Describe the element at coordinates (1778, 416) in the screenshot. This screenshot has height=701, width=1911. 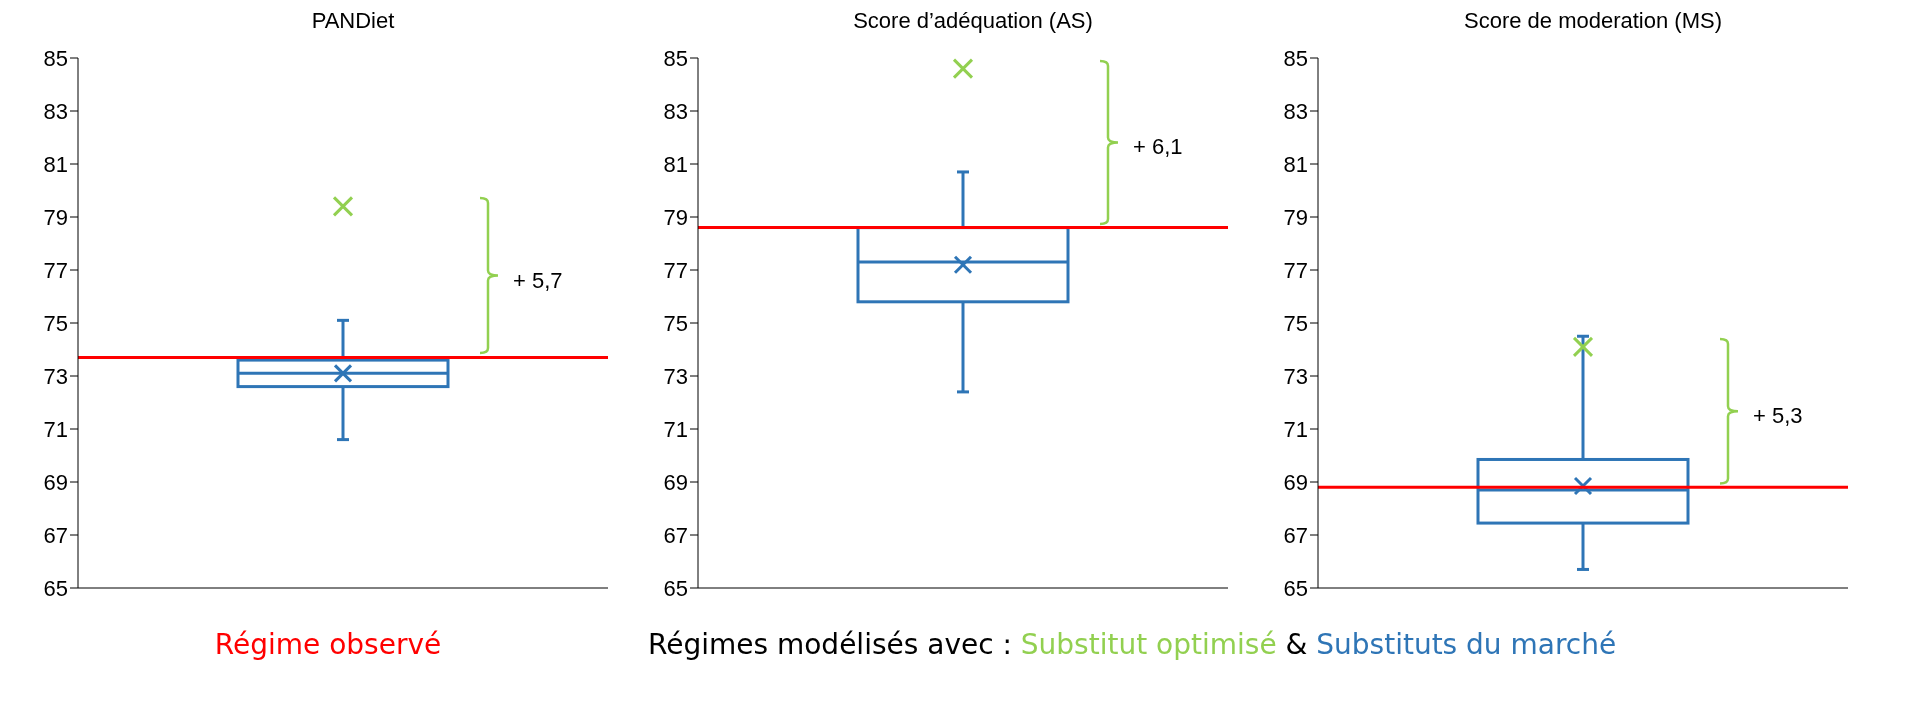
I see `annotation: + 5,3` at that location.